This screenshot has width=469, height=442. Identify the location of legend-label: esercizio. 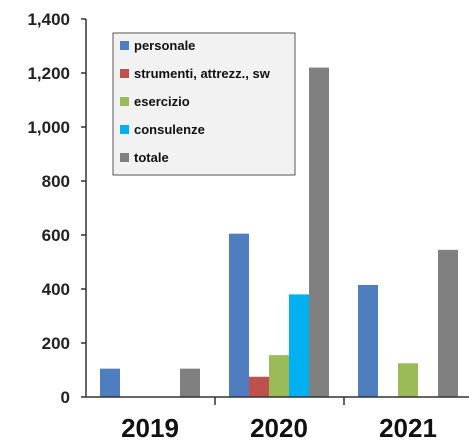
(162, 101).